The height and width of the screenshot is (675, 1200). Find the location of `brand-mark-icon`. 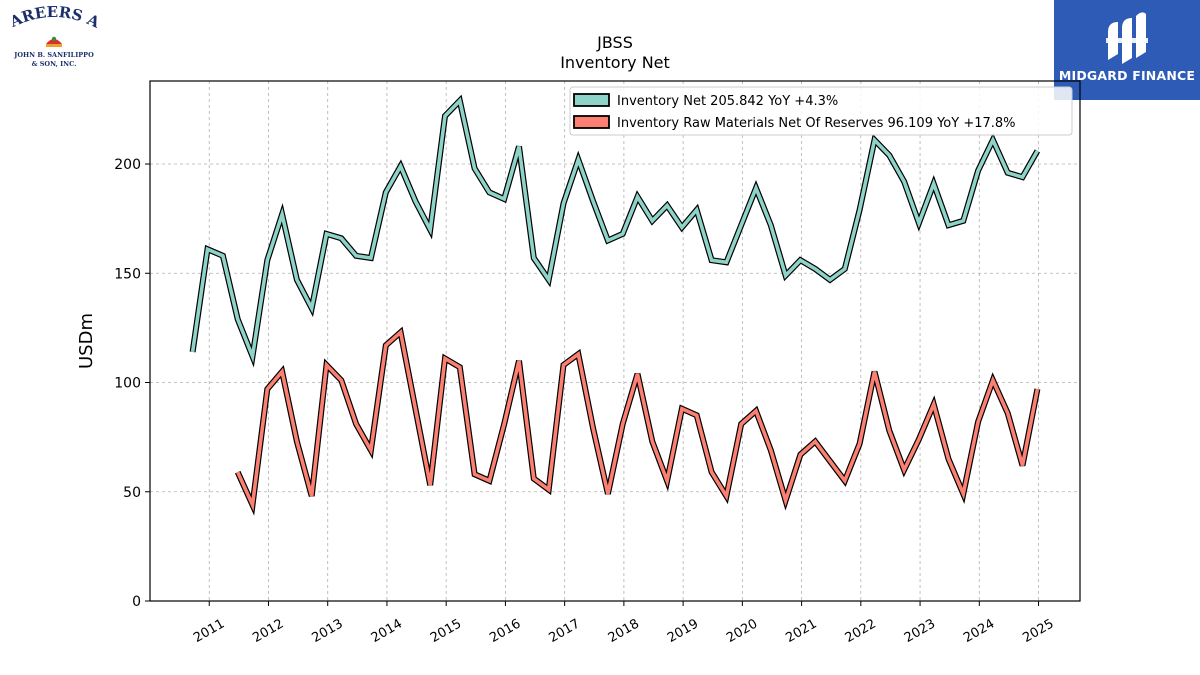

brand-mark-icon is located at coordinates (1127, 38).